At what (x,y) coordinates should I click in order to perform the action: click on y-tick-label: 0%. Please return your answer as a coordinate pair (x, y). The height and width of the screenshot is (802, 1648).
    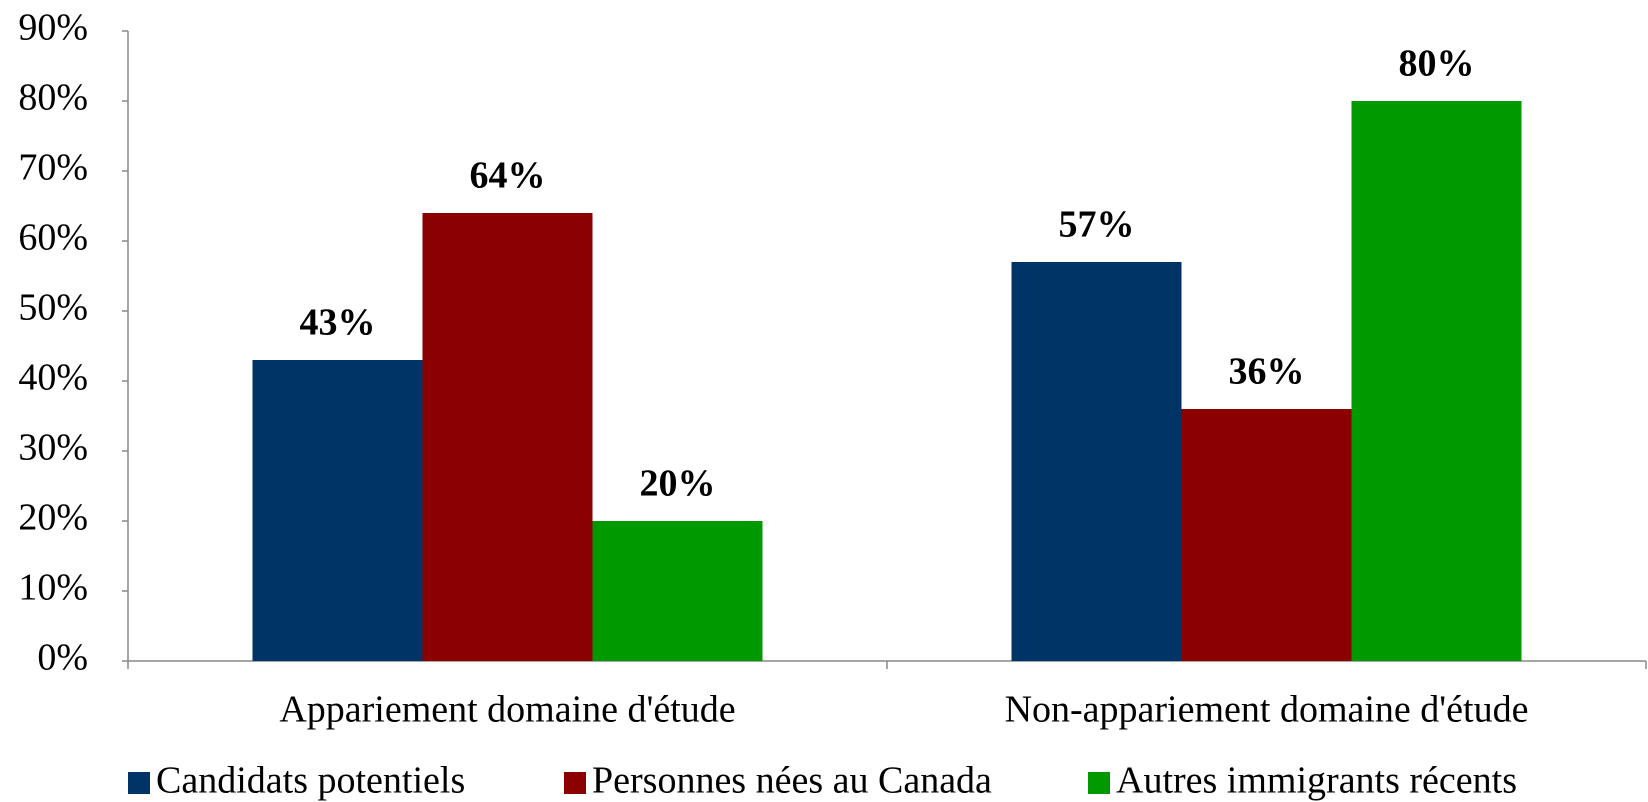
    Looking at the image, I should click on (62, 658).